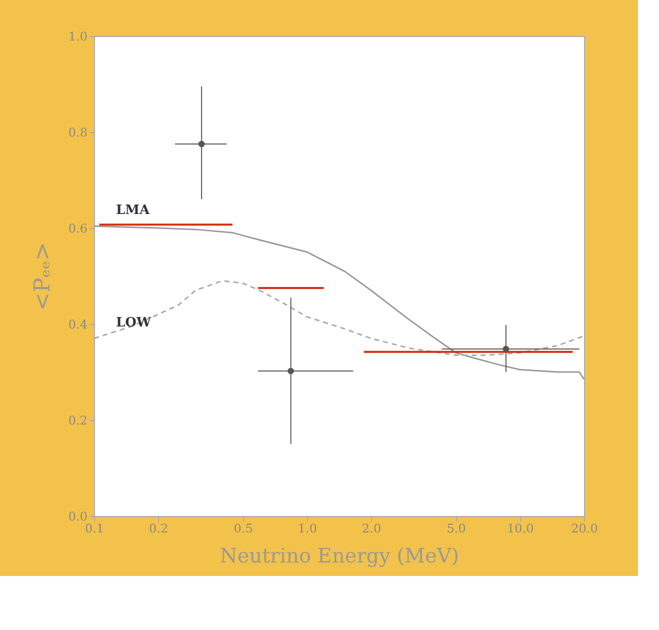 Image resolution: width=659 pixels, height=630 pixels. What do you see at coordinates (134, 322) in the screenshot?
I see `legend-label: LOW` at bounding box center [134, 322].